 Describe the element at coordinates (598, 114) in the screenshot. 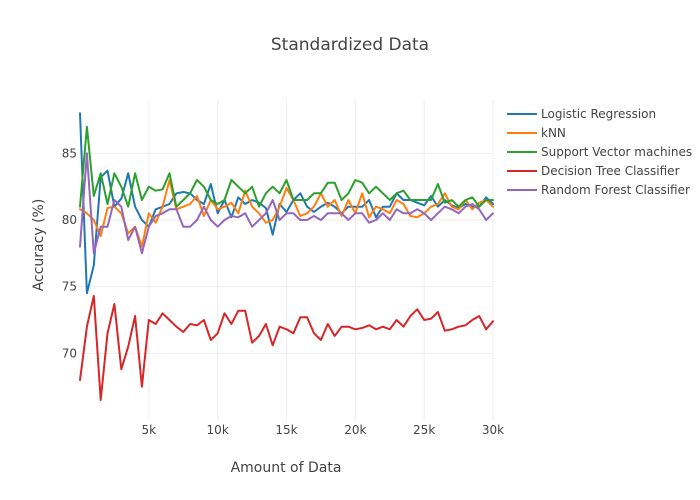

I see `legend-label: Logistic Regression` at that location.